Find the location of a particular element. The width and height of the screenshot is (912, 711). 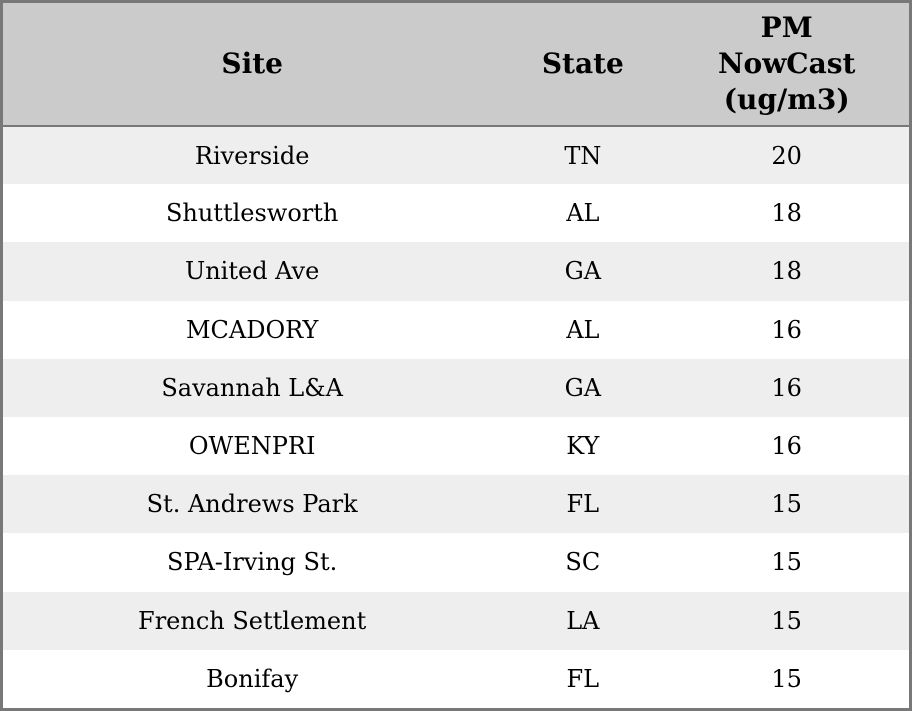

site-cell: French Settlement is located at coordinates (252, 620).